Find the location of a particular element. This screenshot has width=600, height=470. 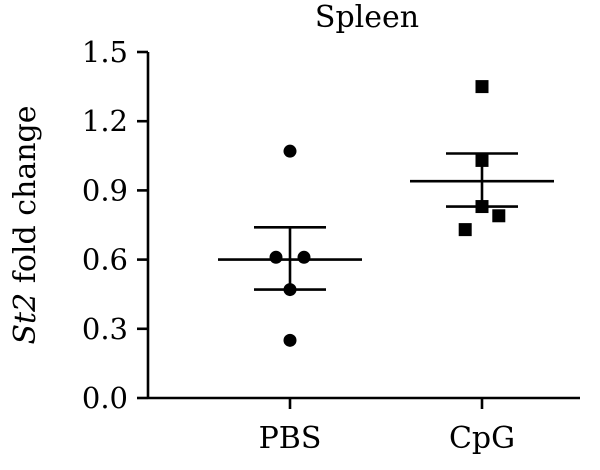

x-ticks: PBS CpG is located at coordinates (387, 427).